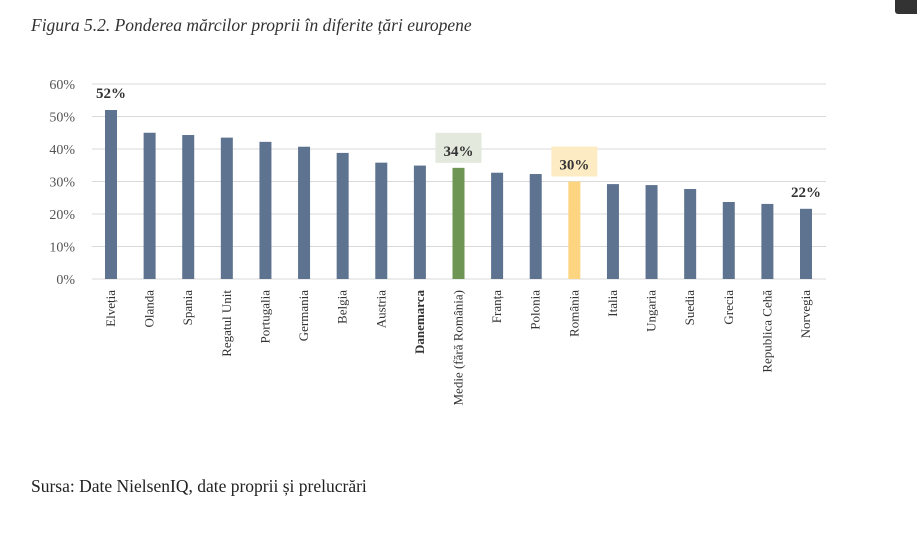 The height and width of the screenshot is (537, 917). Describe the element at coordinates (62, 118) in the screenshot. I see `y-tick-label: 50%` at that location.